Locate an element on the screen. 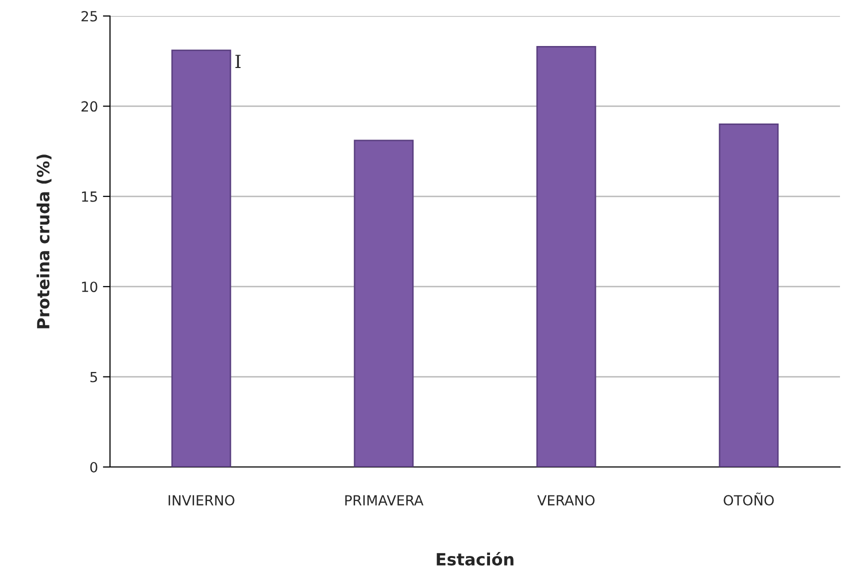 This screenshot has width=859, height=582. y-axis-title: Proteina cruda (%) is located at coordinates (44, 241).